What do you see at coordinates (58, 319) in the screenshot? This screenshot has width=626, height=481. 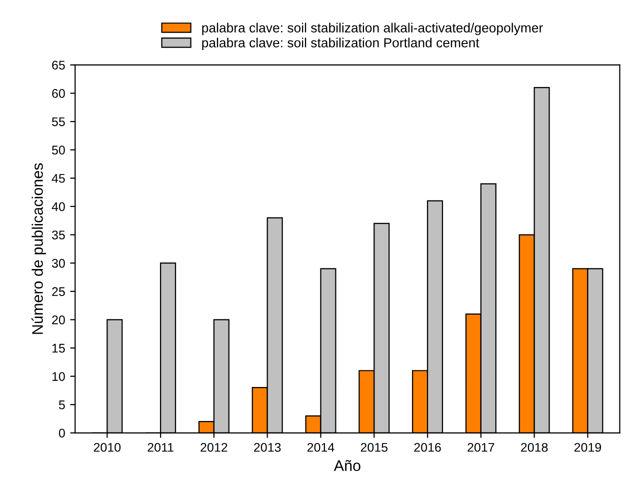 I see `y-tick-label: 20` at bounding box center [58, 319].